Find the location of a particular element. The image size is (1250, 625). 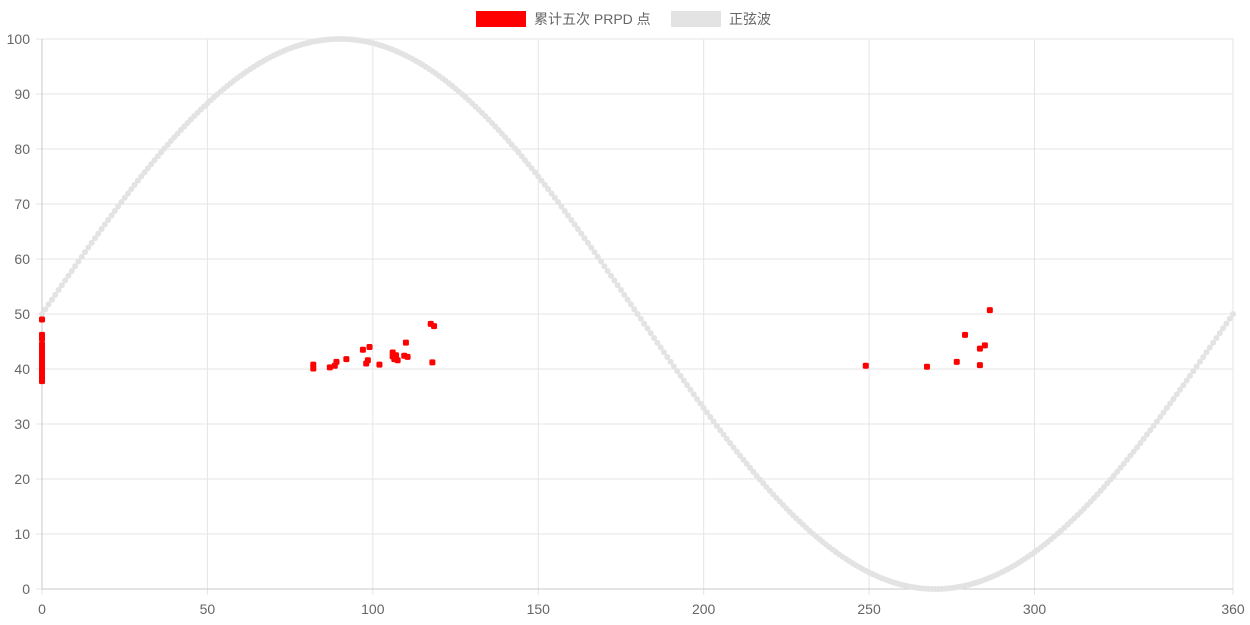

x-tick-label: 150 is located at coordinates (539, 609).